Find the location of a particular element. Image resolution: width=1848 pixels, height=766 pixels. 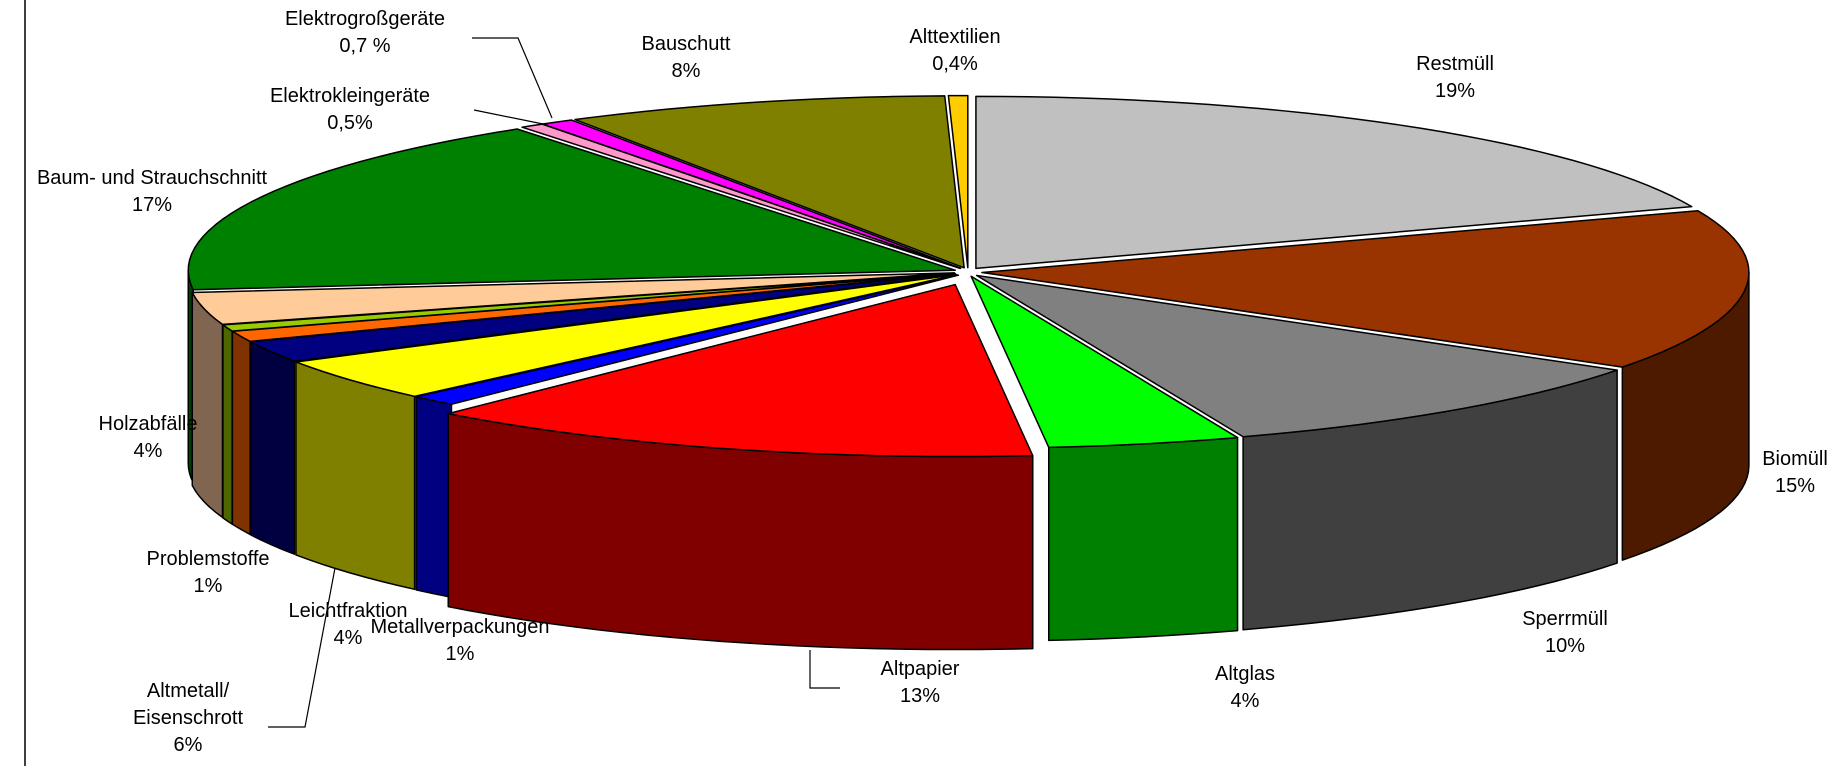

pie-side-metallverpackungen is located at coordinates (434, 497).